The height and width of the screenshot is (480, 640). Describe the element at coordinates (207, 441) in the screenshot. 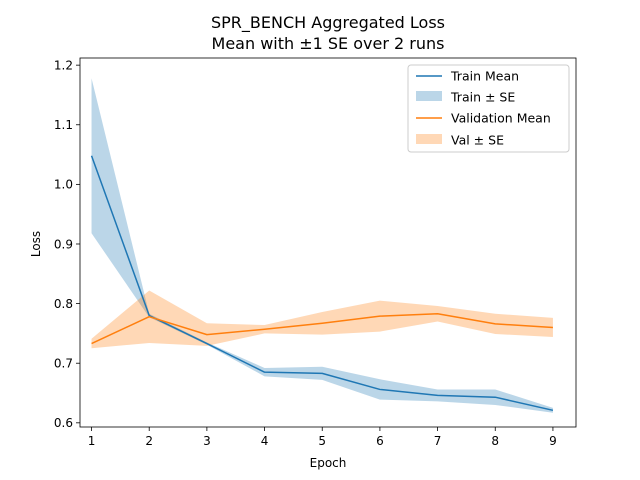

I see `x-tick-label: 3` at that location.